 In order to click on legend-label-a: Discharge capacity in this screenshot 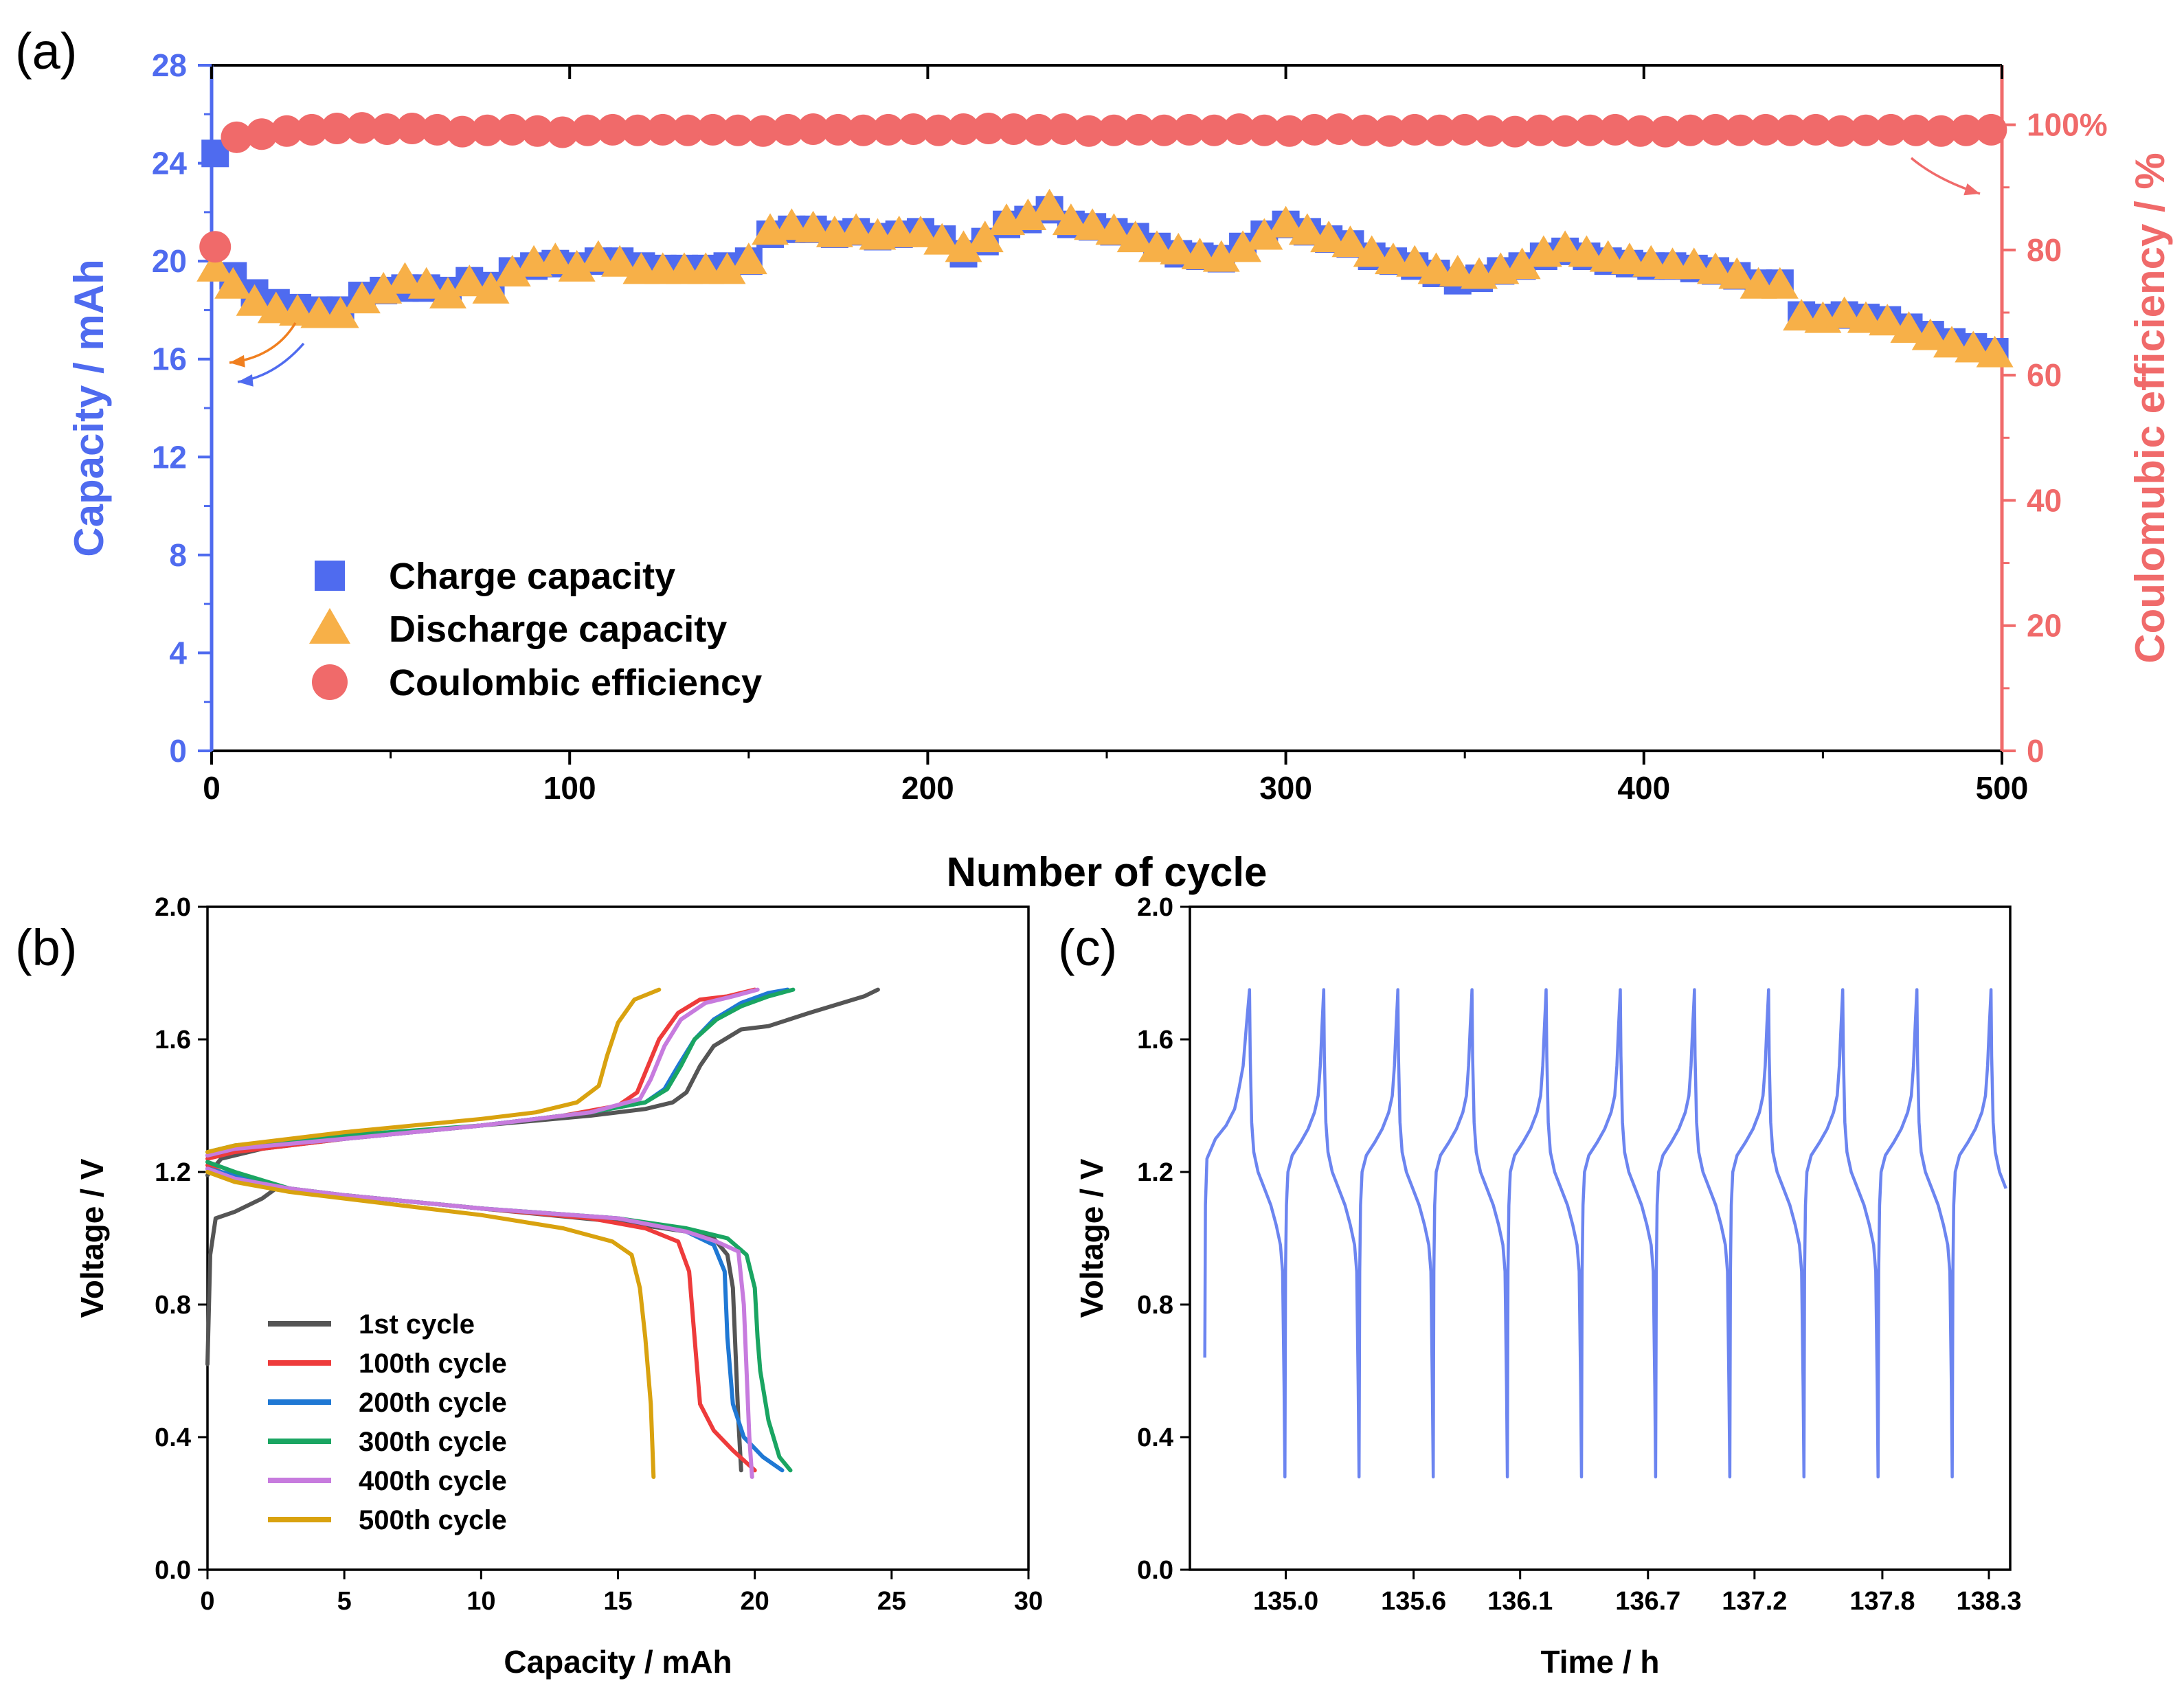, I will do `click(558, 629)`.